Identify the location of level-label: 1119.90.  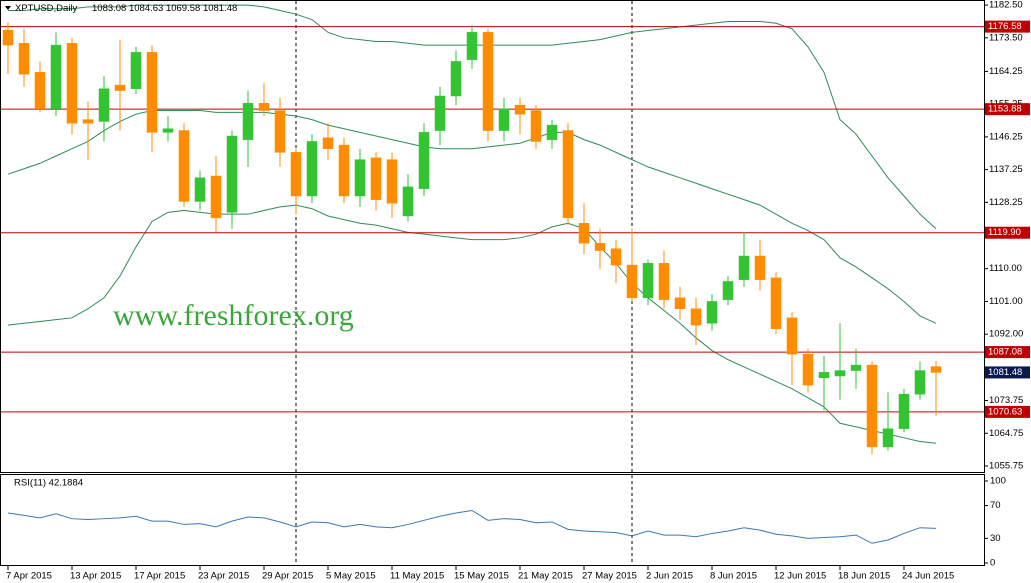
(1004, 232).